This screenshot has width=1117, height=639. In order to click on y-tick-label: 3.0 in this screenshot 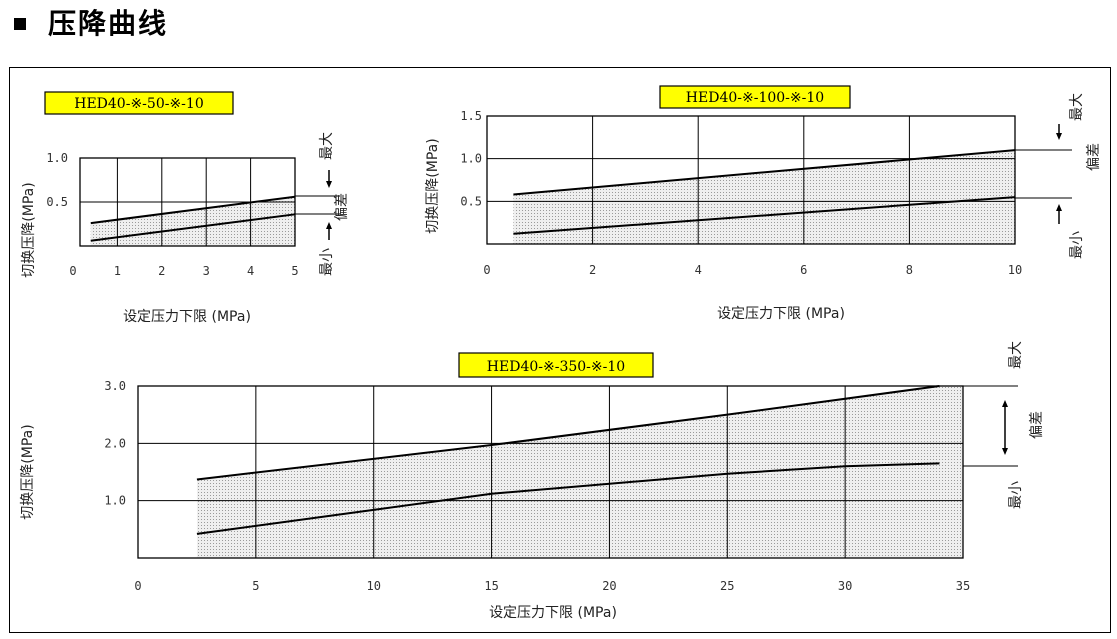, I will do `click(115, 386)`.